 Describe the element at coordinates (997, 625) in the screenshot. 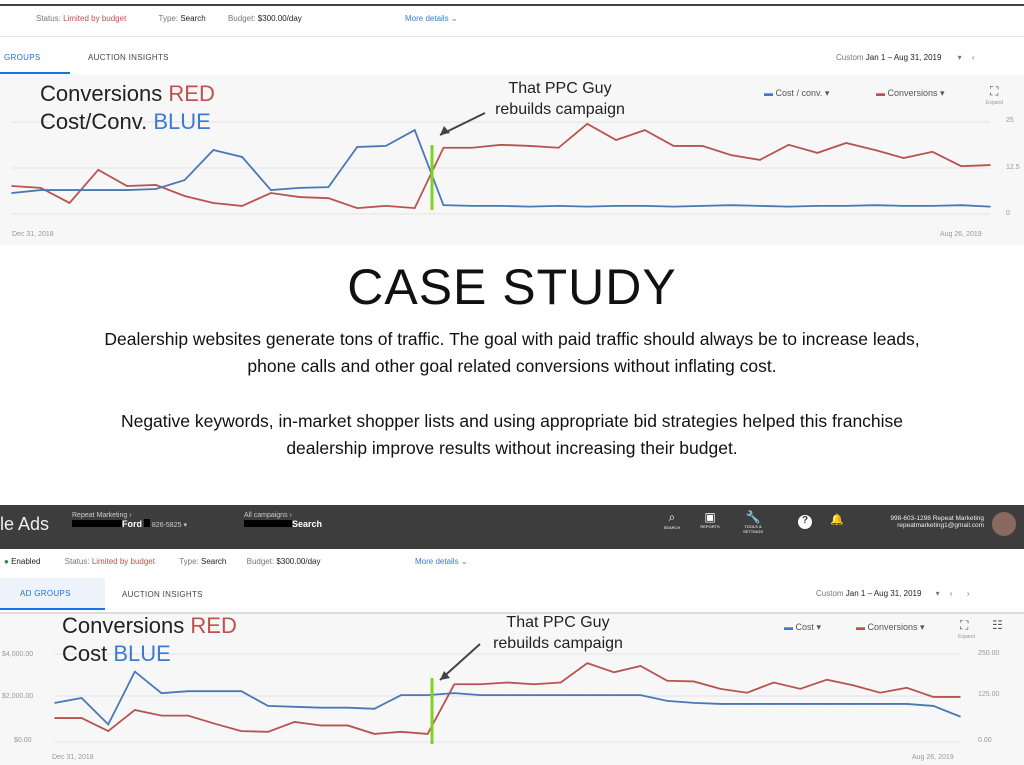

I see `columns-icon: ☷` at that location.